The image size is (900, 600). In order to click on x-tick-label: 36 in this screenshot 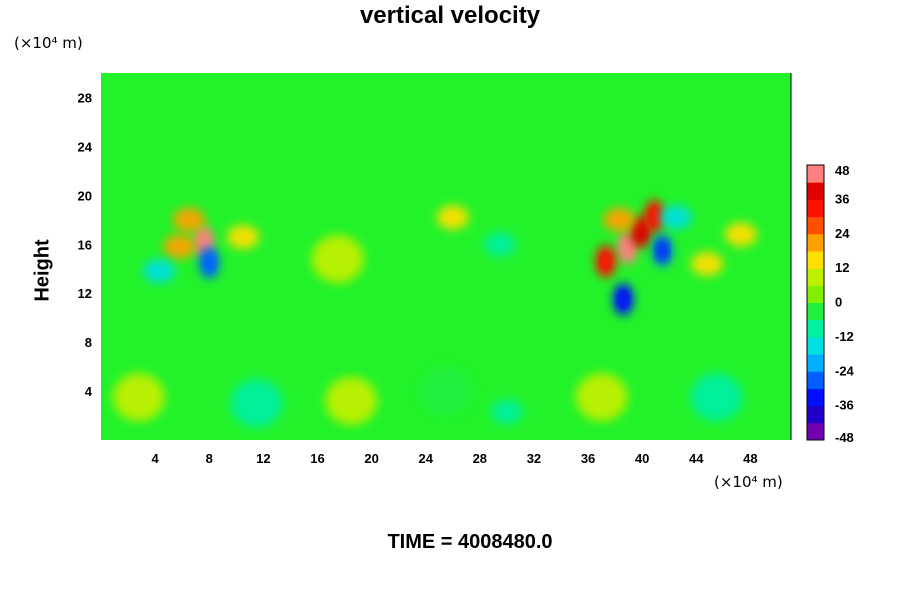, I will do `click(588, 458)`.